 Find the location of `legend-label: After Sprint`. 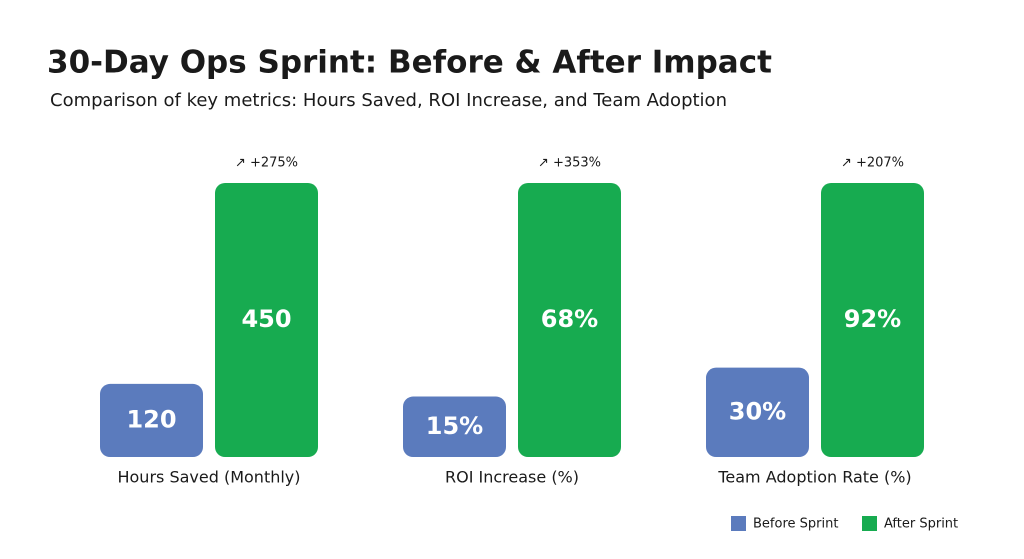

legend-label: After Sprint is located at coordinates (921, 524).